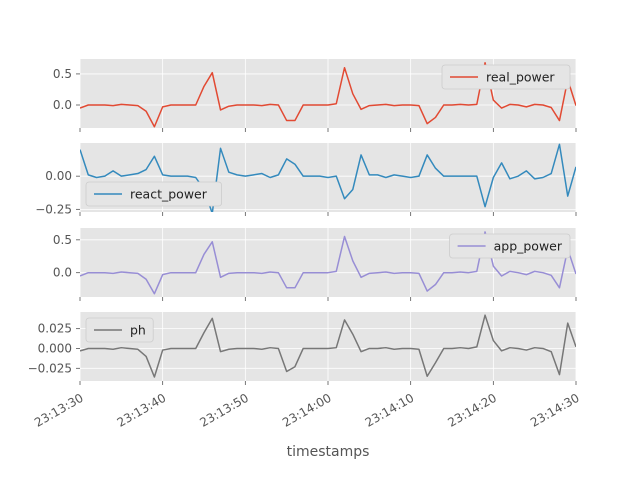 This screenshot has width=640, height=480. I want to click on panel-ph: −0.025 0.000 0.025 ph, so click(302, 348).